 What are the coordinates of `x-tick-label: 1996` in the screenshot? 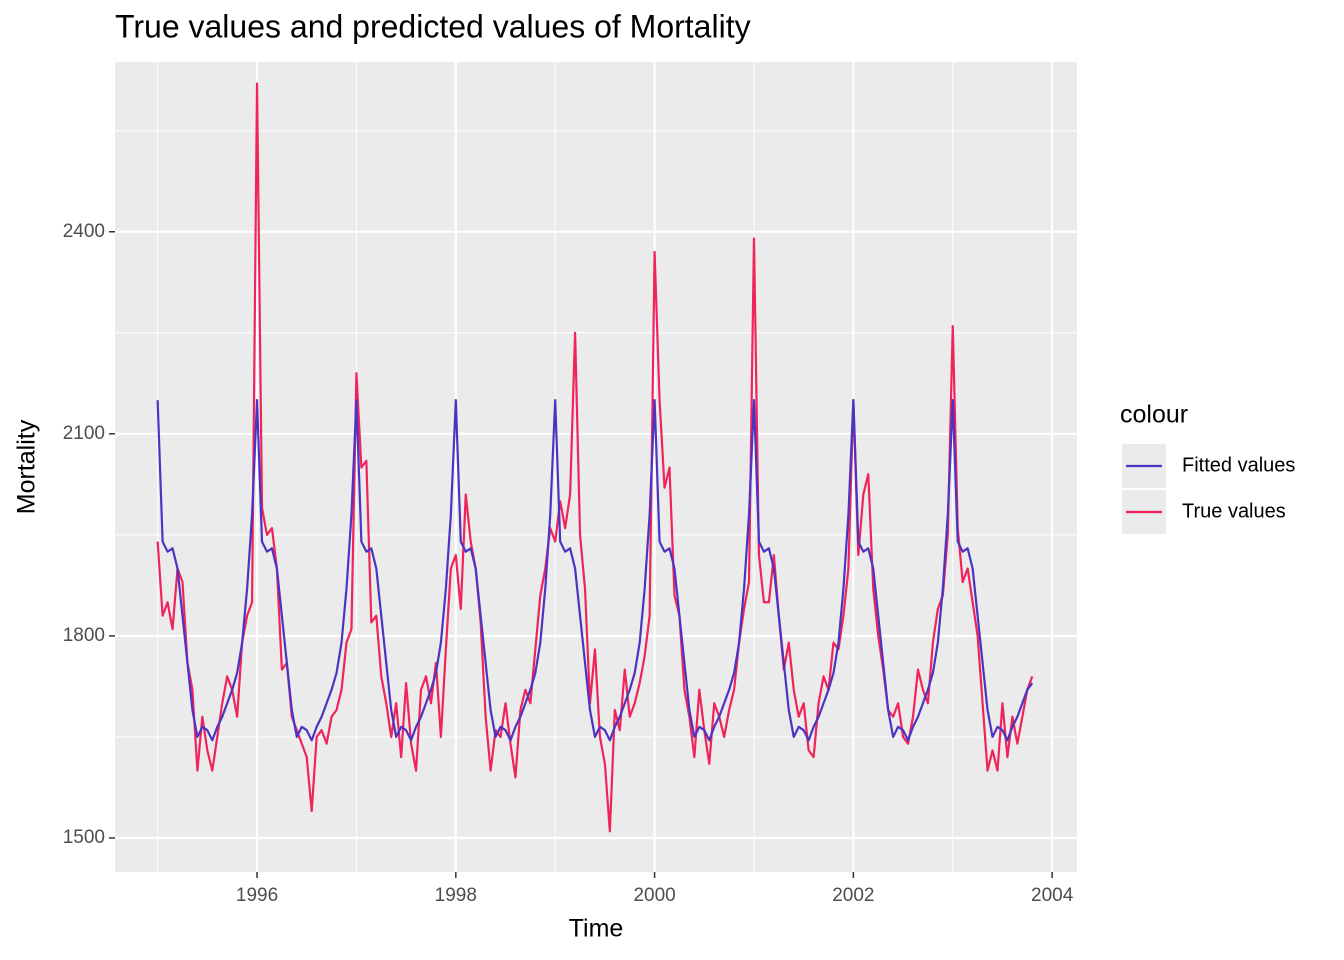 It's located at (257, 895).